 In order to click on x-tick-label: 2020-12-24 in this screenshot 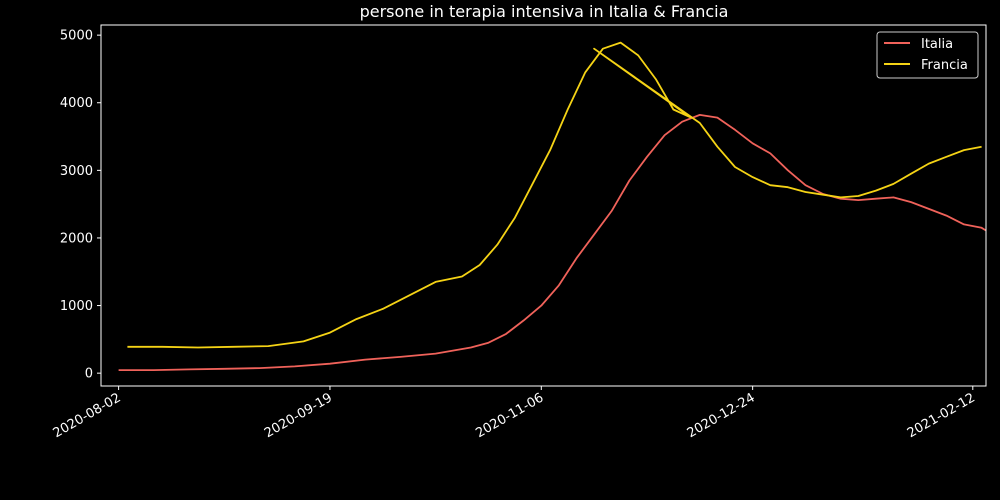, I will do `click(721, 415)`.